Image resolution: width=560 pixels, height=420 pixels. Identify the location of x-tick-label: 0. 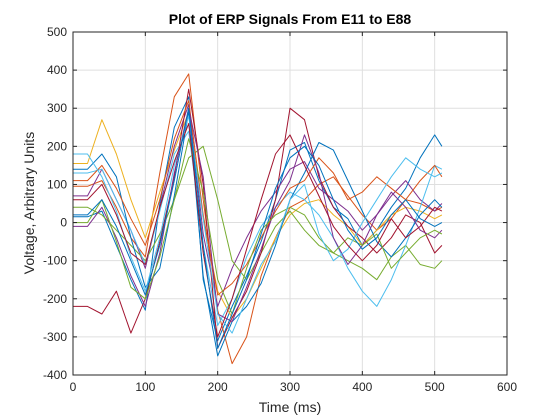
(73, 387).